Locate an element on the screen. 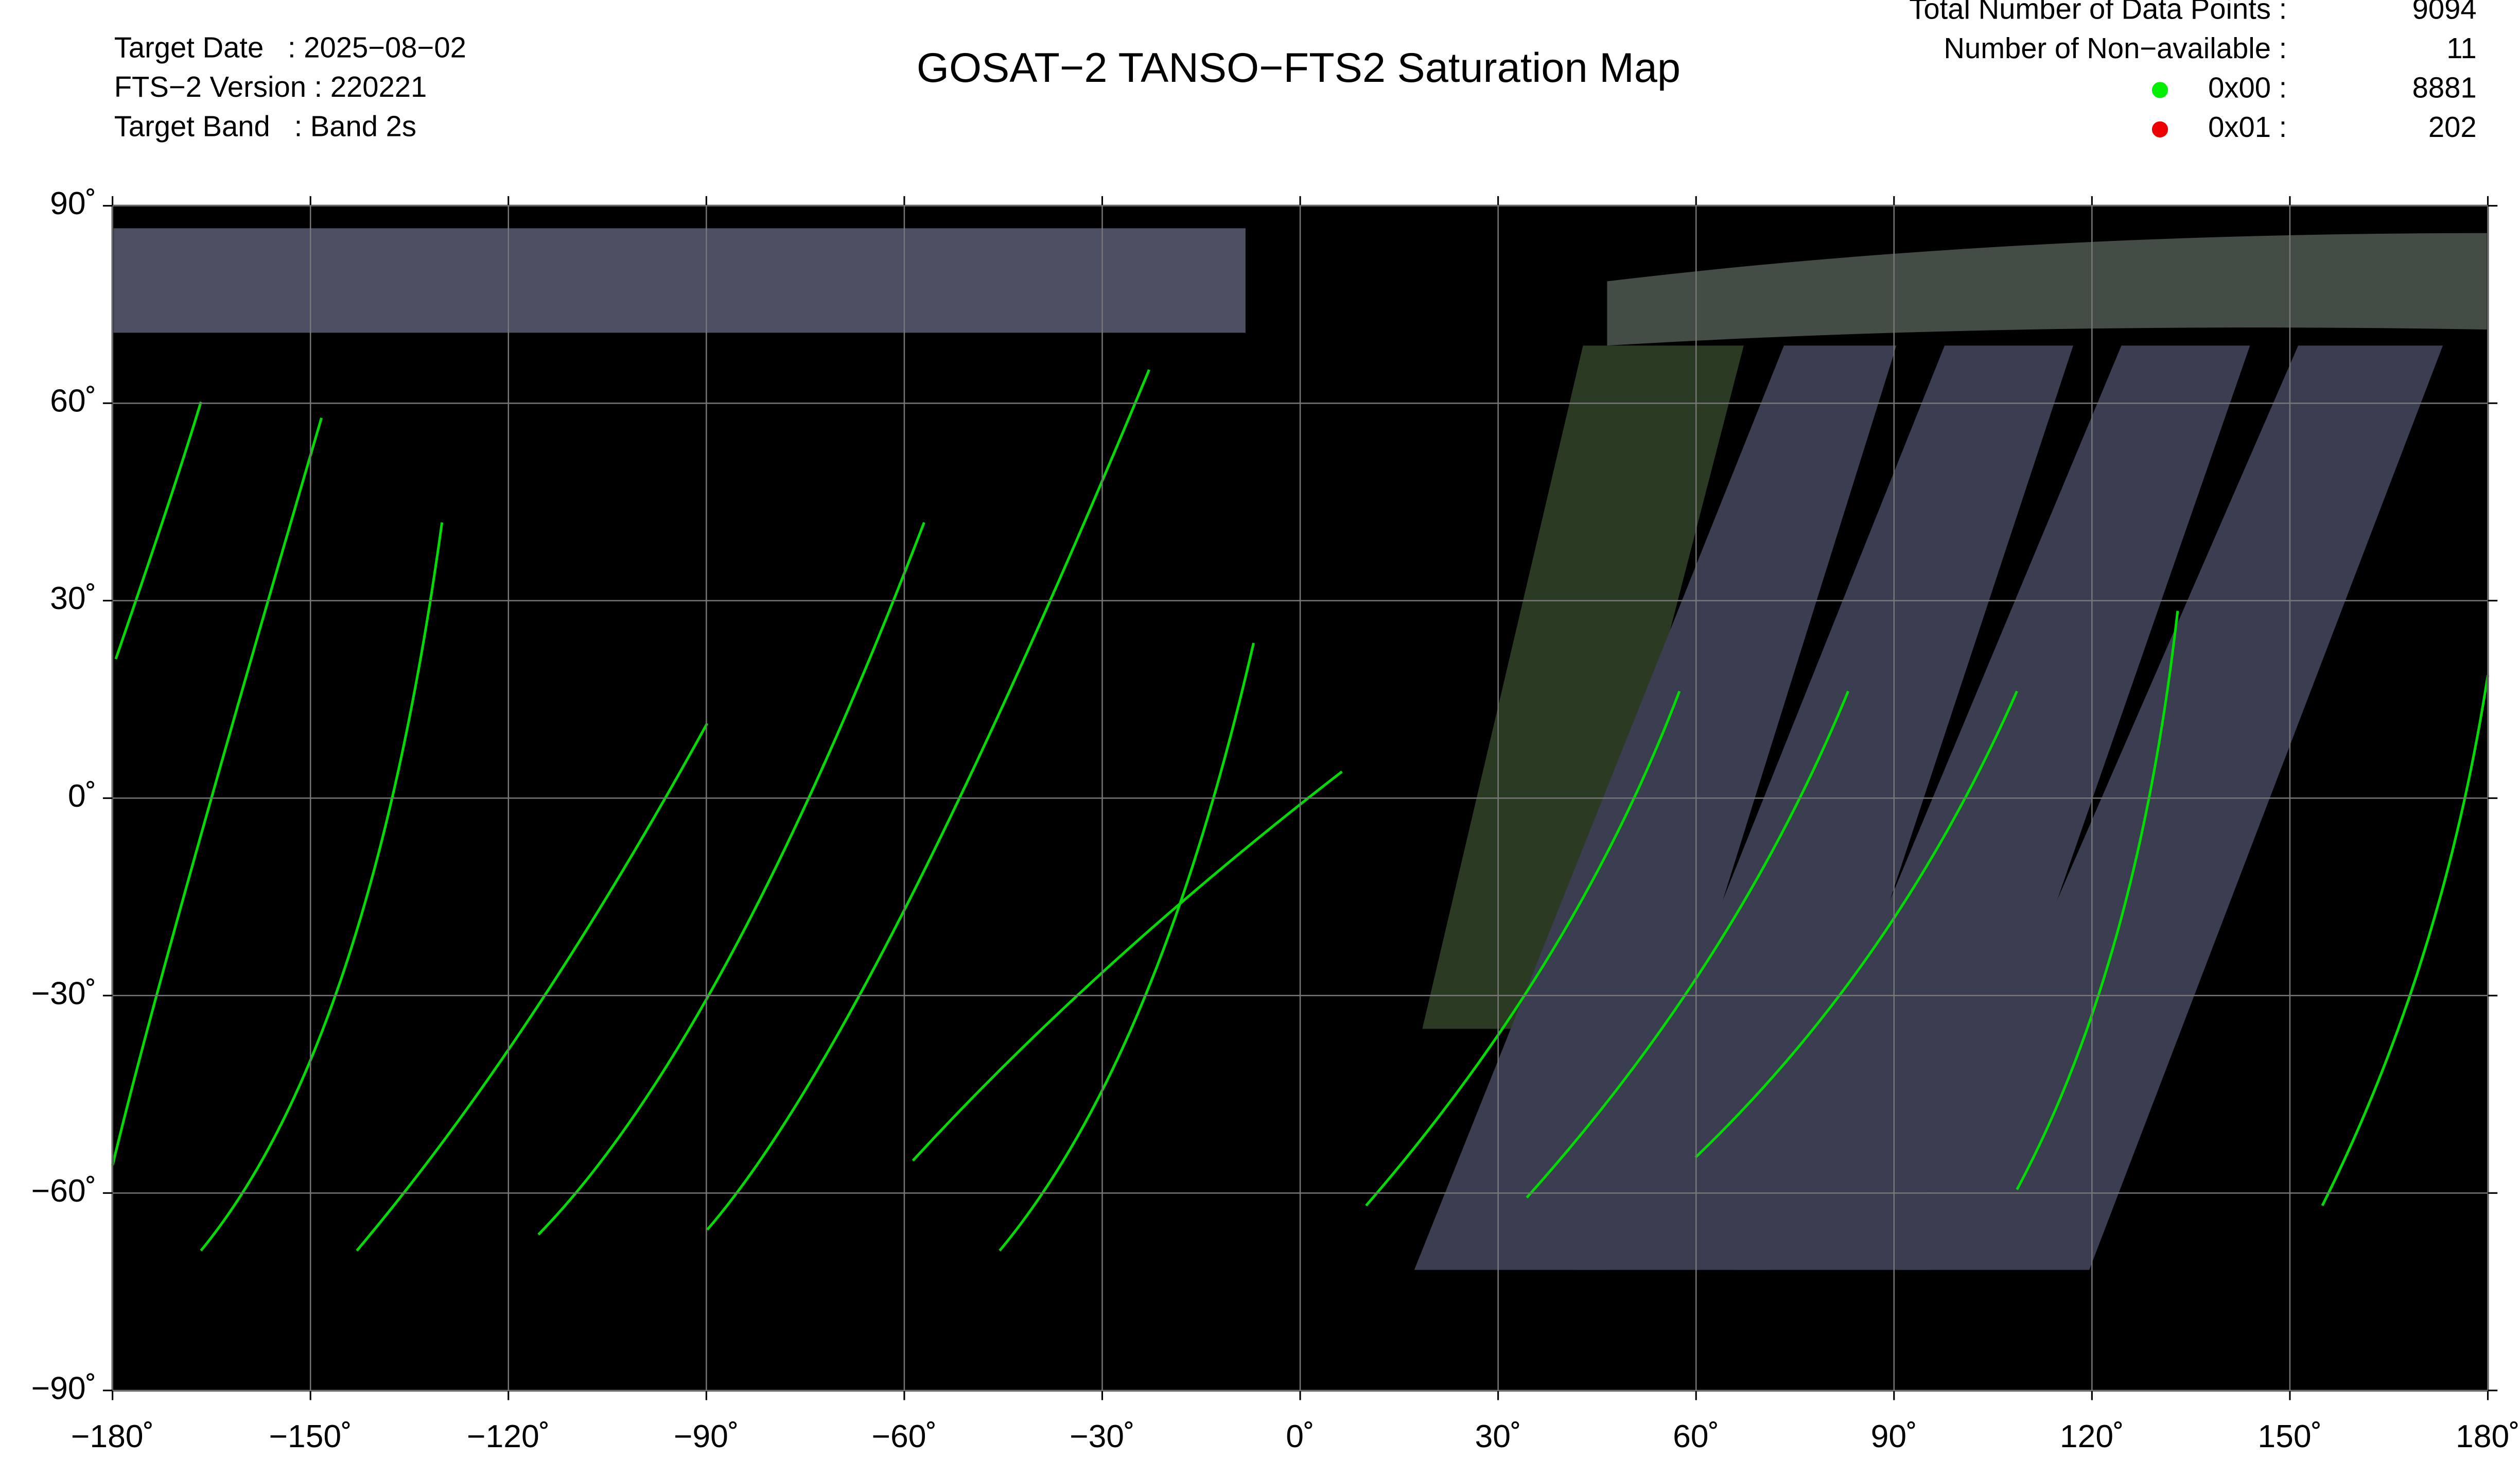  x-tick-label: −150˚ is located at coordinates (310, 1436).